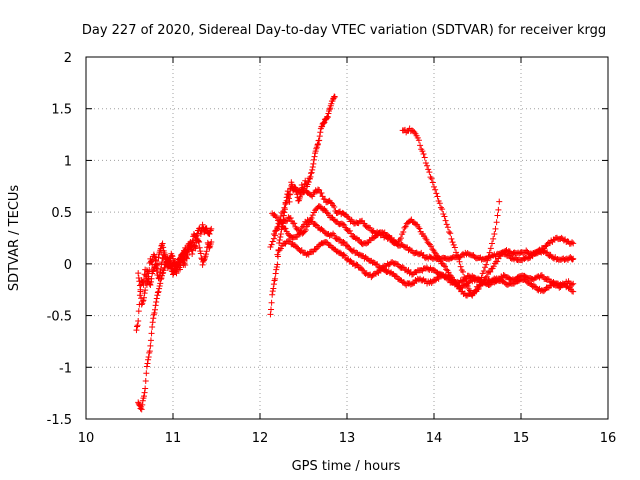 Image resolution: width=640 pixels, height=480 pixels. I want to click on x-axis-label: GPS time / hours, so click(346, 466).